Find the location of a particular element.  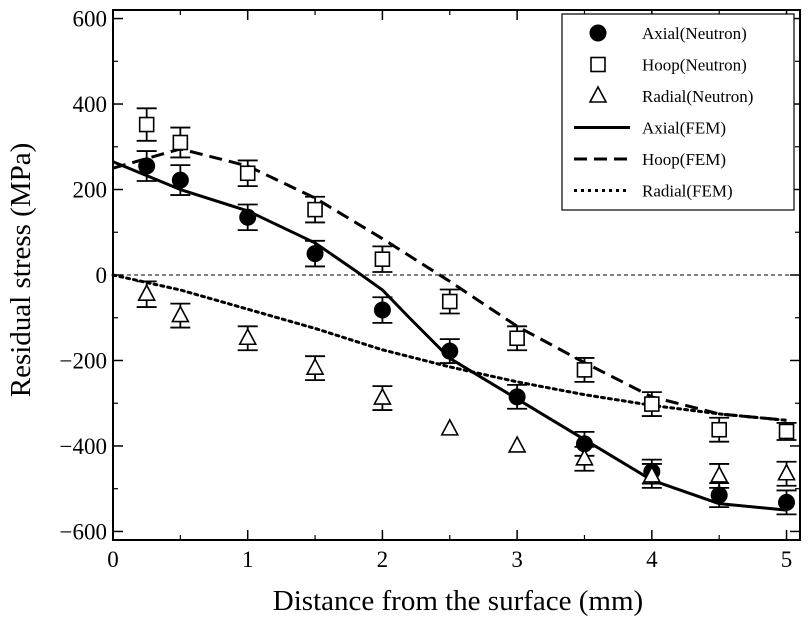

y-tick-label: 400 is located at coordinates (90, 104).